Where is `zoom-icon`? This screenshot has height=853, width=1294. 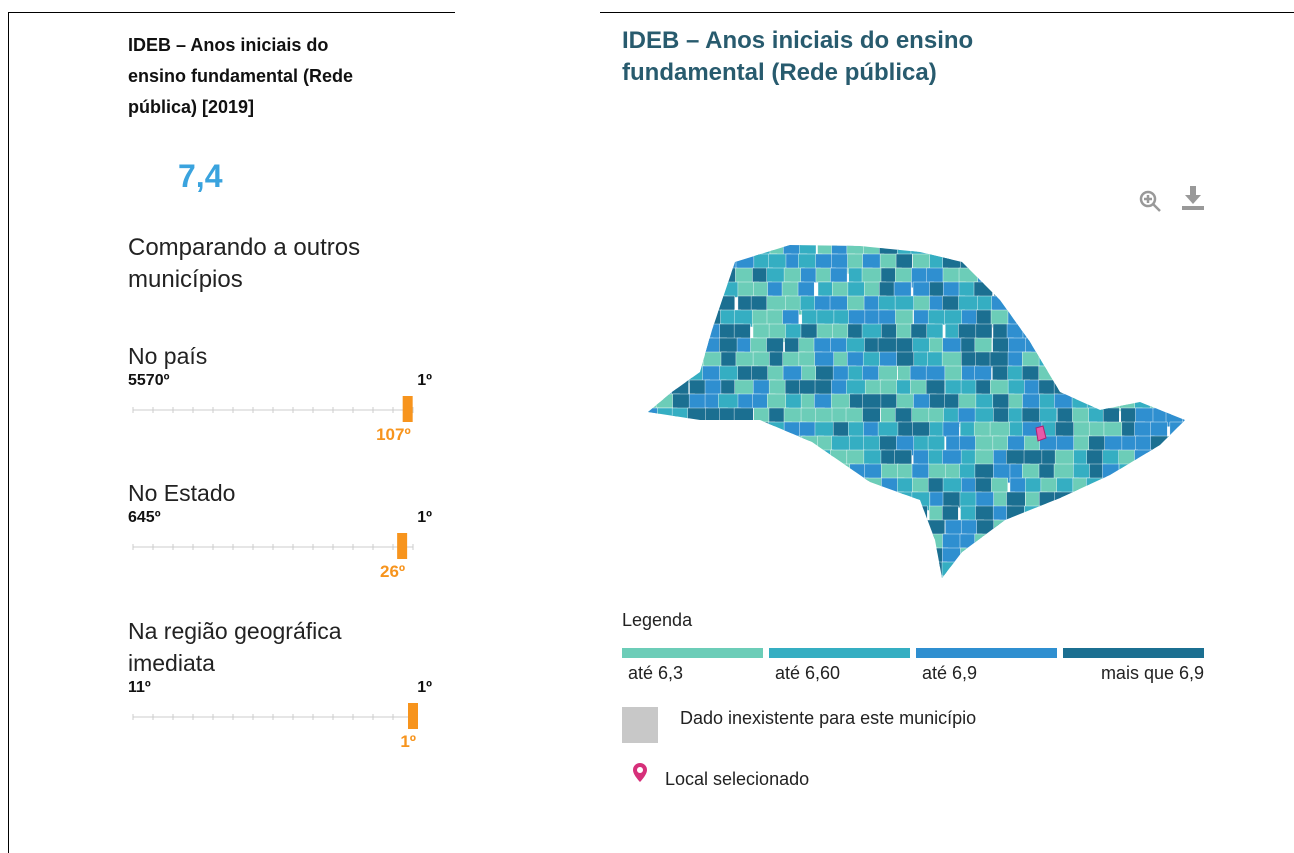
zoom-icon is located at coordinates (1150, 201).